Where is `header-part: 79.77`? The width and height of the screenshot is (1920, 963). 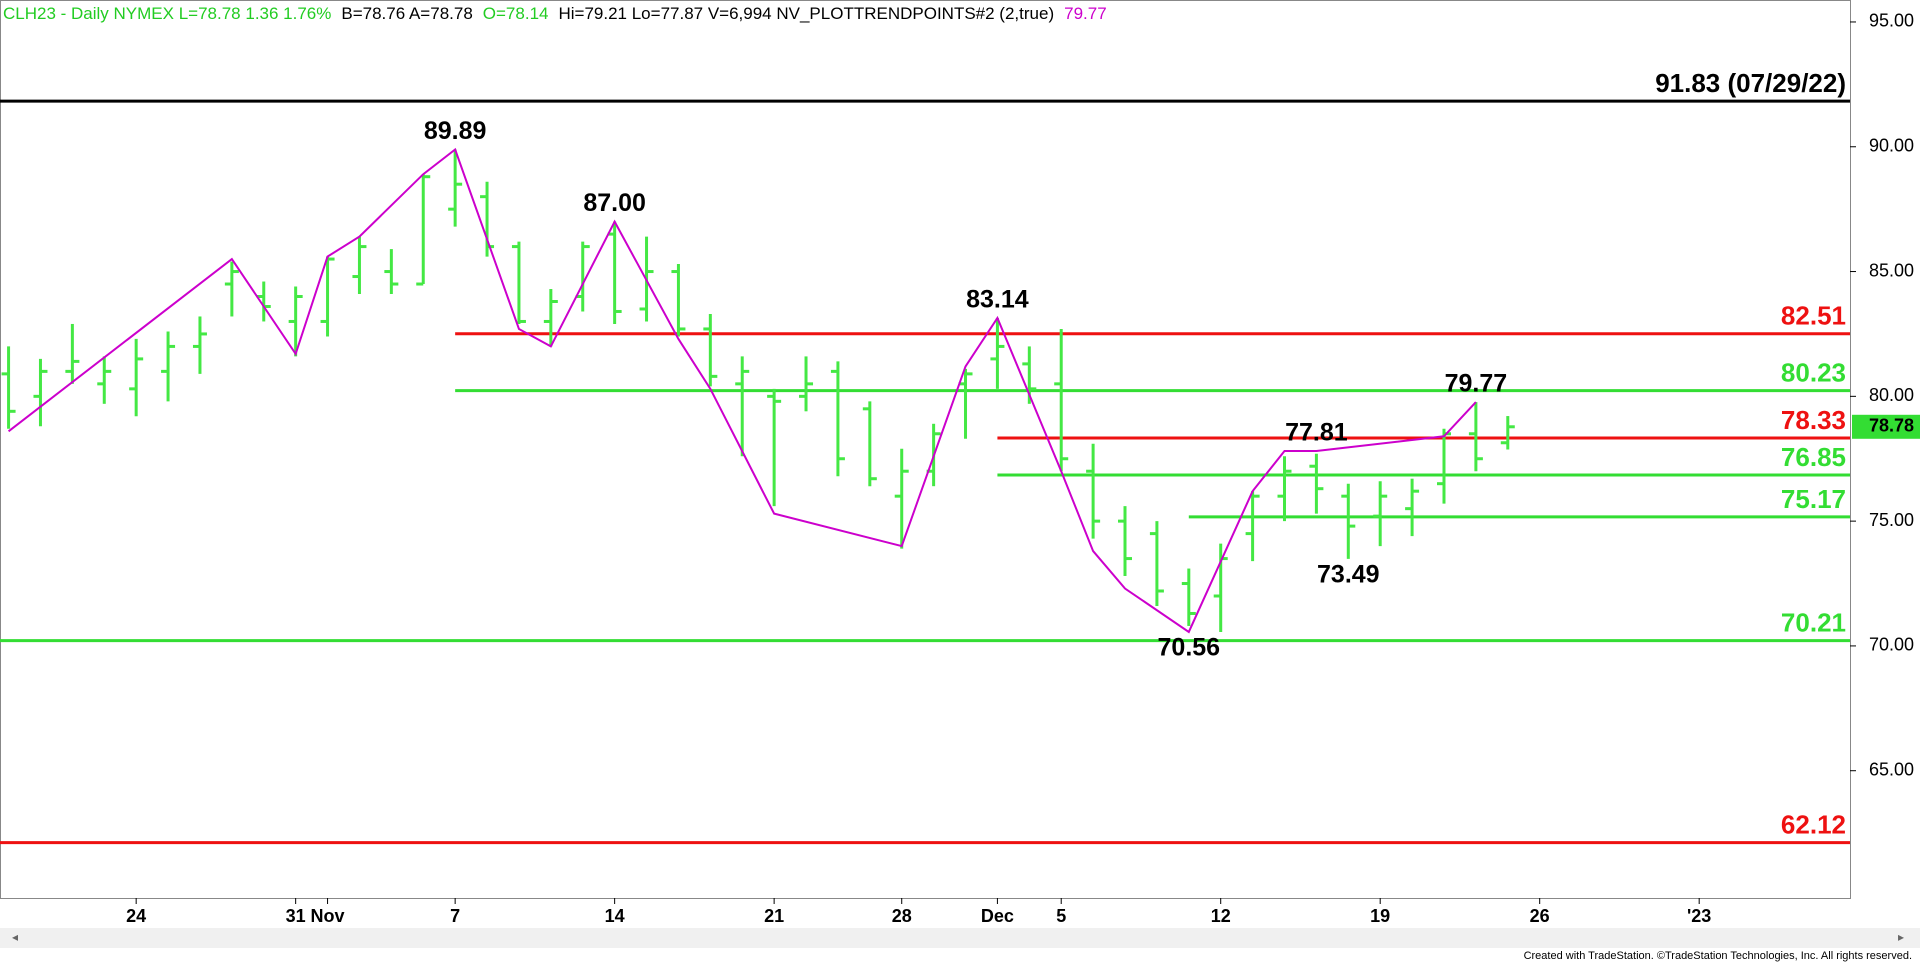
header-part: 79.77 is located at coordinates (1085, 13).